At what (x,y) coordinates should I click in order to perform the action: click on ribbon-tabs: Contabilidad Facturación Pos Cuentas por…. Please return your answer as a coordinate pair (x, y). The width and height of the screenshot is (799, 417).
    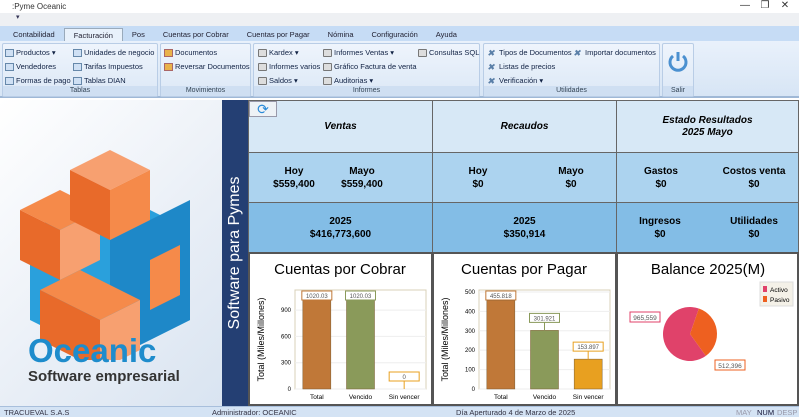
    Looking at the image, I should click on (399, 33).